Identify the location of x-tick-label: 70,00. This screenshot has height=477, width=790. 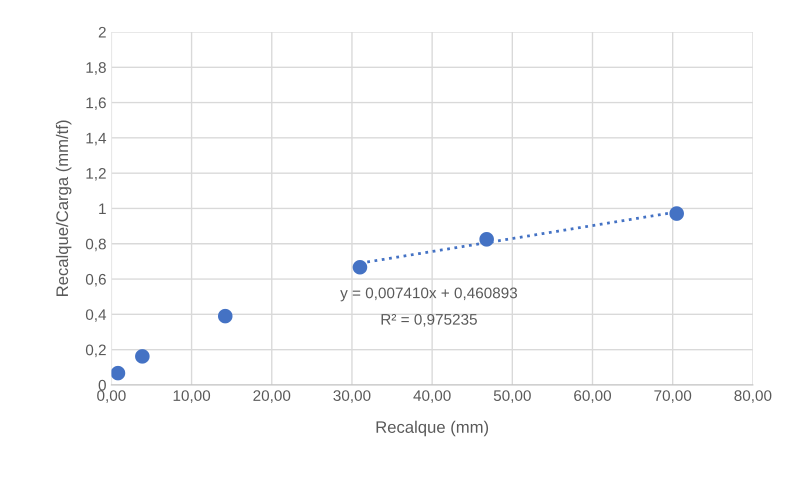
(673, 396).